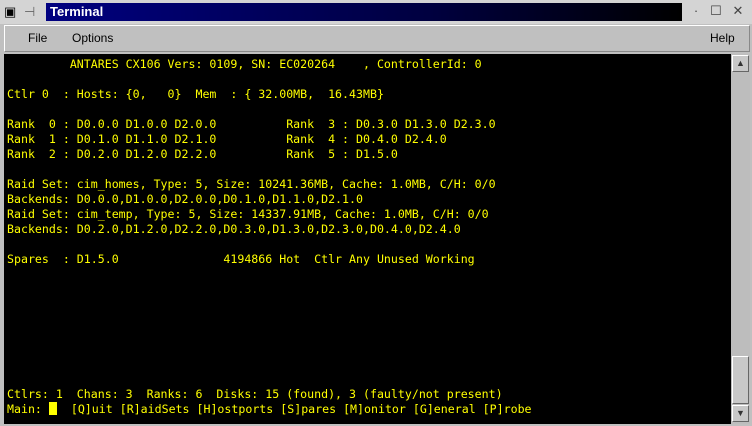 Image resolution: width=752 pixels, height=426 pixels. Describe the element at coordinates (740, 413) in the screenshot. I see `scroll-down-arrow-icon: ▼` at that location.